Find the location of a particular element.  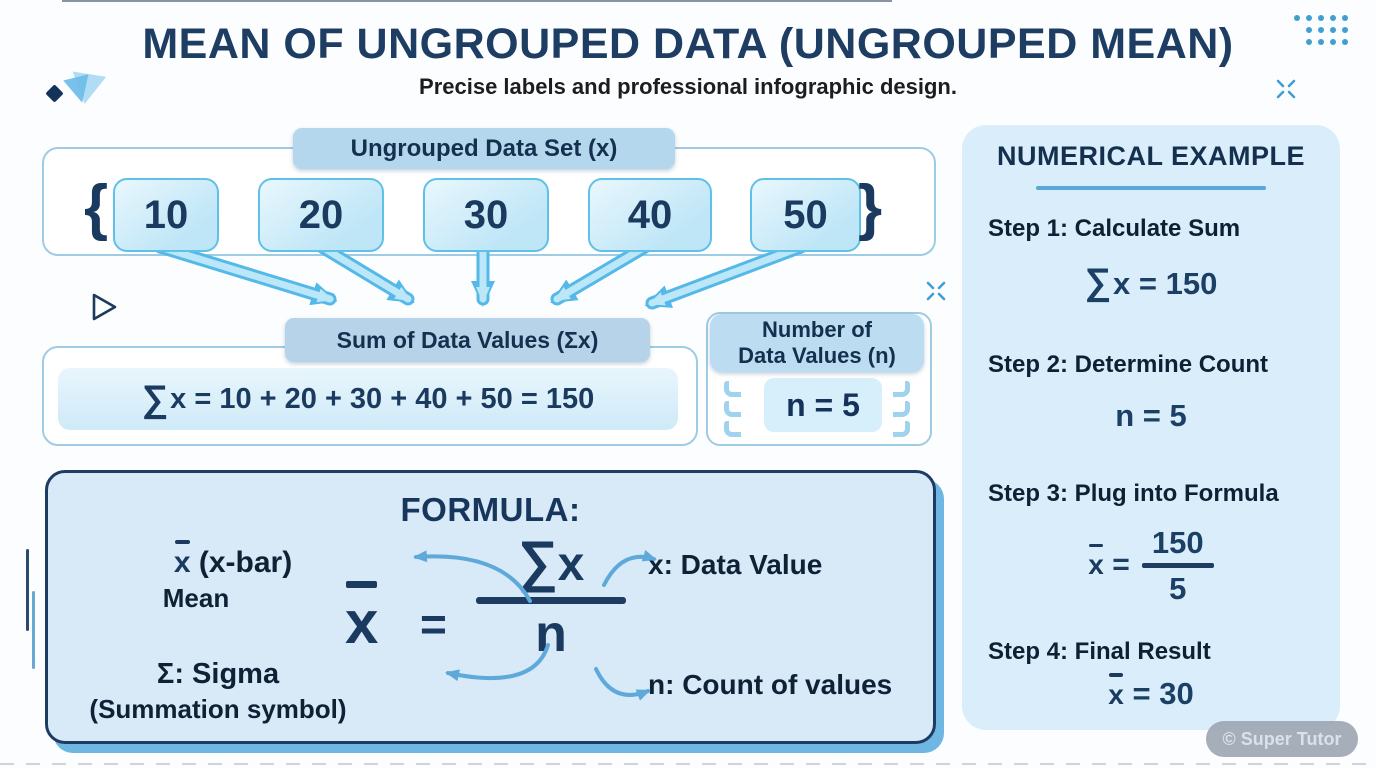

formula-numerator: ∑x is located at coordinates (551, 560).